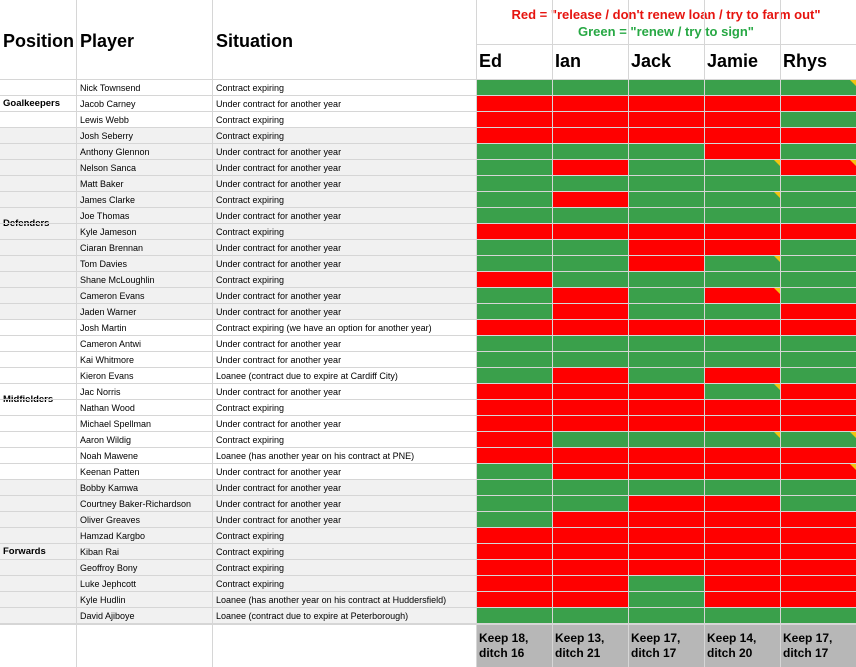 The height and width of the screenshot is (667, 856). I want to click on header-situation: Situation, so click(254, 41).